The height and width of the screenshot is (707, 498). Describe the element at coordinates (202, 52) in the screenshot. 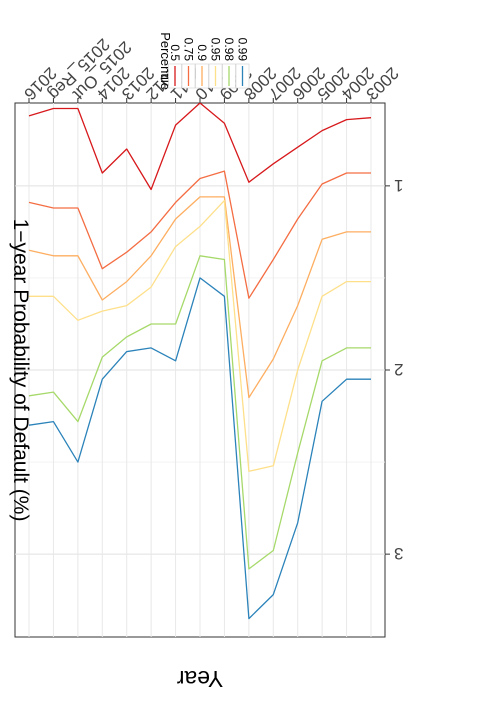

I see `legend-label-0.9: 0.9` at that location.